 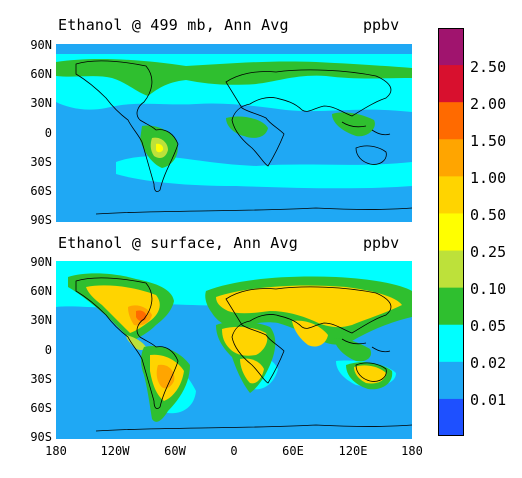 What do you see at coordinates (41, 408) in the screenshot?
I see `bottom-lat-label: 60S` at bounding box center [41, 408].